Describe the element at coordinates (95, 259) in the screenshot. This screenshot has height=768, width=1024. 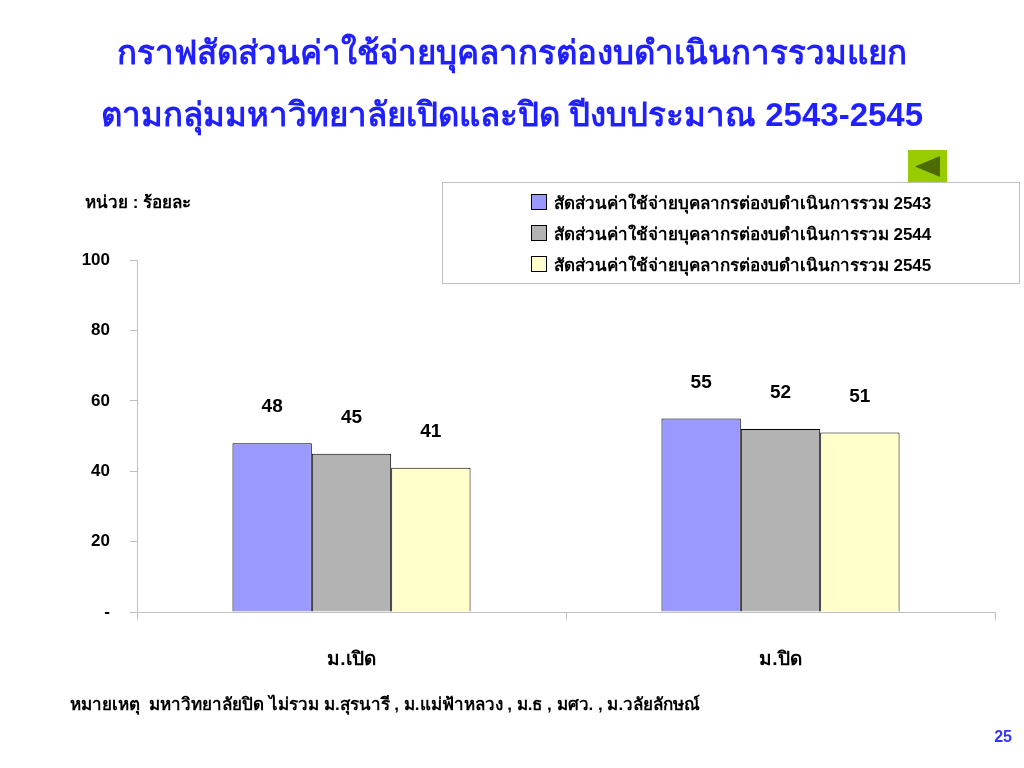
I see `y-tick-label: 100` at that location.